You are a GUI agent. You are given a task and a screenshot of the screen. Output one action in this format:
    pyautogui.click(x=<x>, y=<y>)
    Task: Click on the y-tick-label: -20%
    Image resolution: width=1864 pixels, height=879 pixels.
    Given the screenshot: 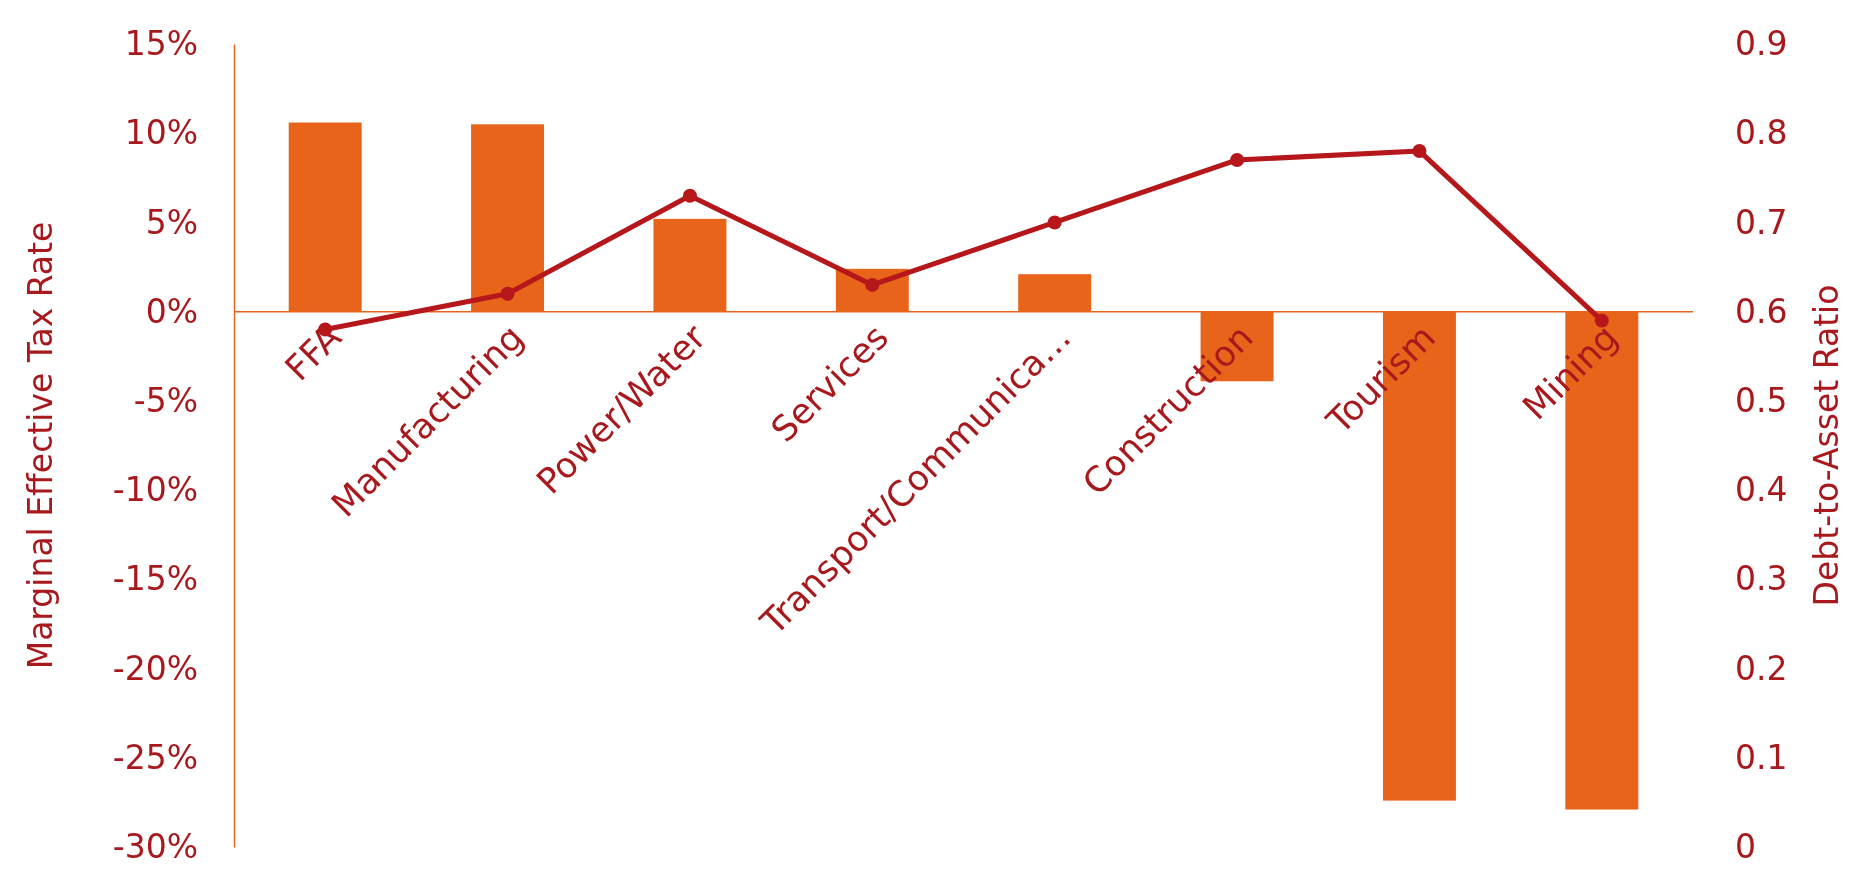 What is the action you would take?
    pyautogui.click(x=155, y=668)
    